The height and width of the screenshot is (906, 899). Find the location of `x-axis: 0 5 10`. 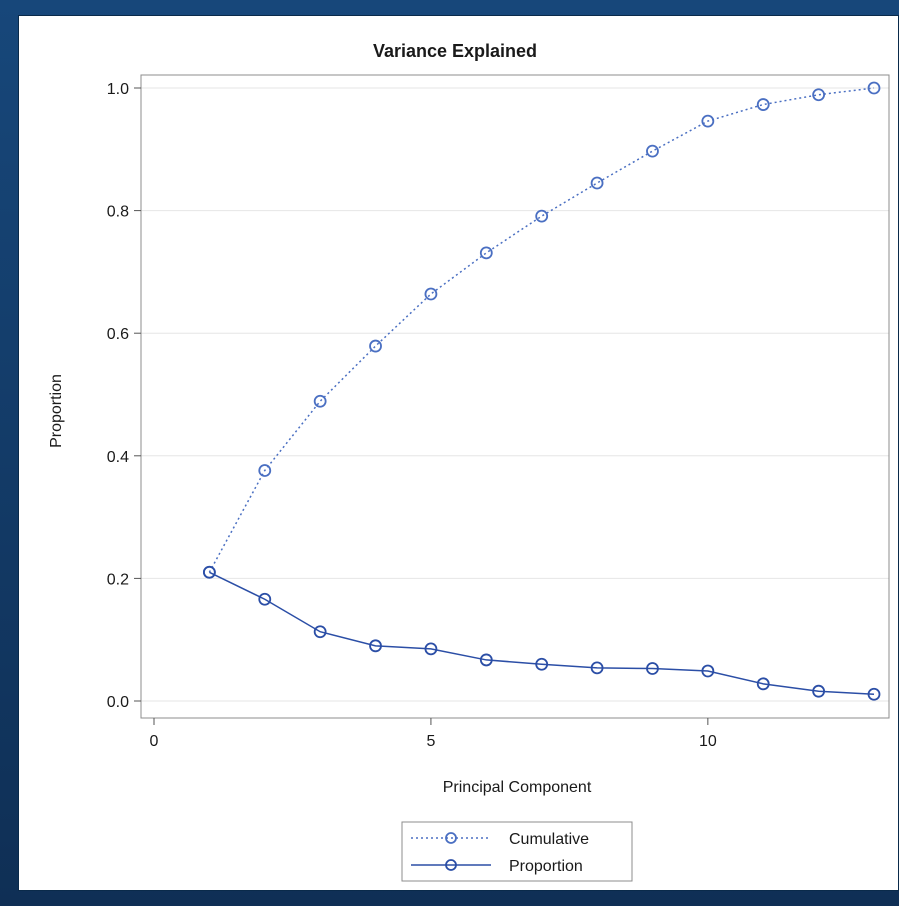

x-axis: 0 5 10 is located at coordinates (433, 734).